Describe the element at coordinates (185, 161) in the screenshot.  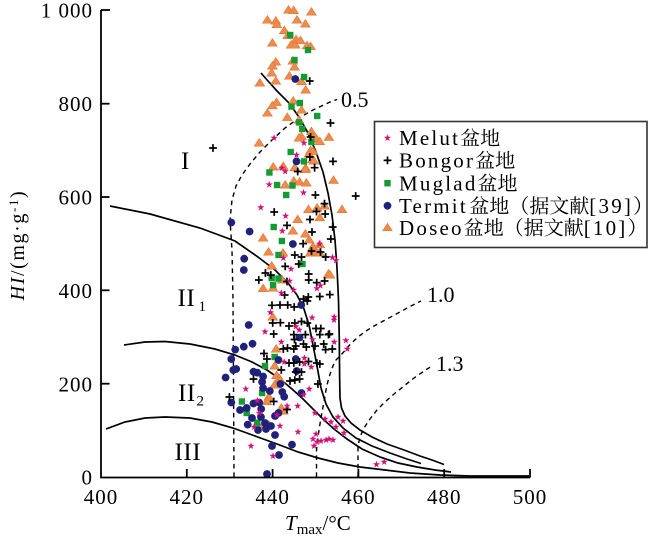
I see `svg-text: I` at that location.